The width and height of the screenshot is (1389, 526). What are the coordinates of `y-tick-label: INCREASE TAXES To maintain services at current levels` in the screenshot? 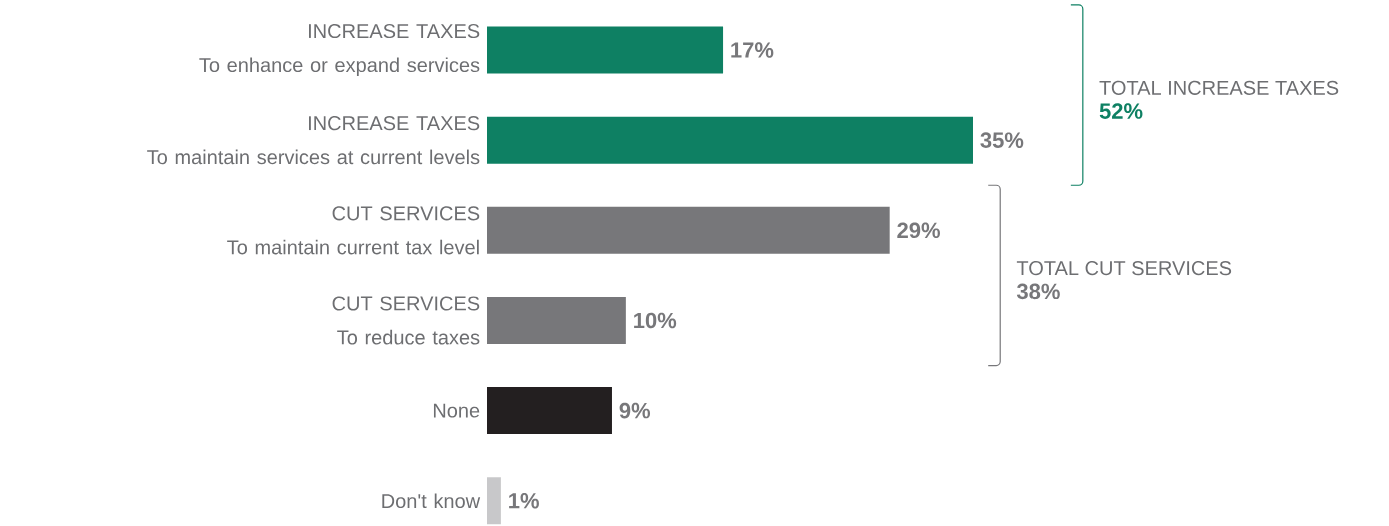 It's located at (313, 140).